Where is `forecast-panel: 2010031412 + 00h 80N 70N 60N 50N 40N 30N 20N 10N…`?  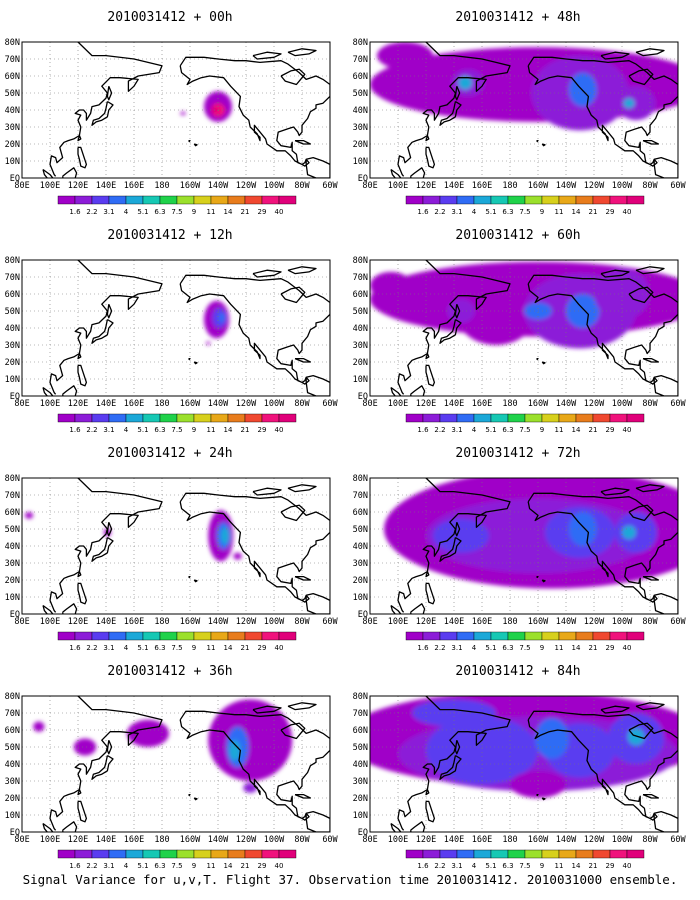 forecast-panel: 2010031412 + 00h 80N 70N 60N 50N 40N 30N 20N 10N… is located at coordinates (170, 117).